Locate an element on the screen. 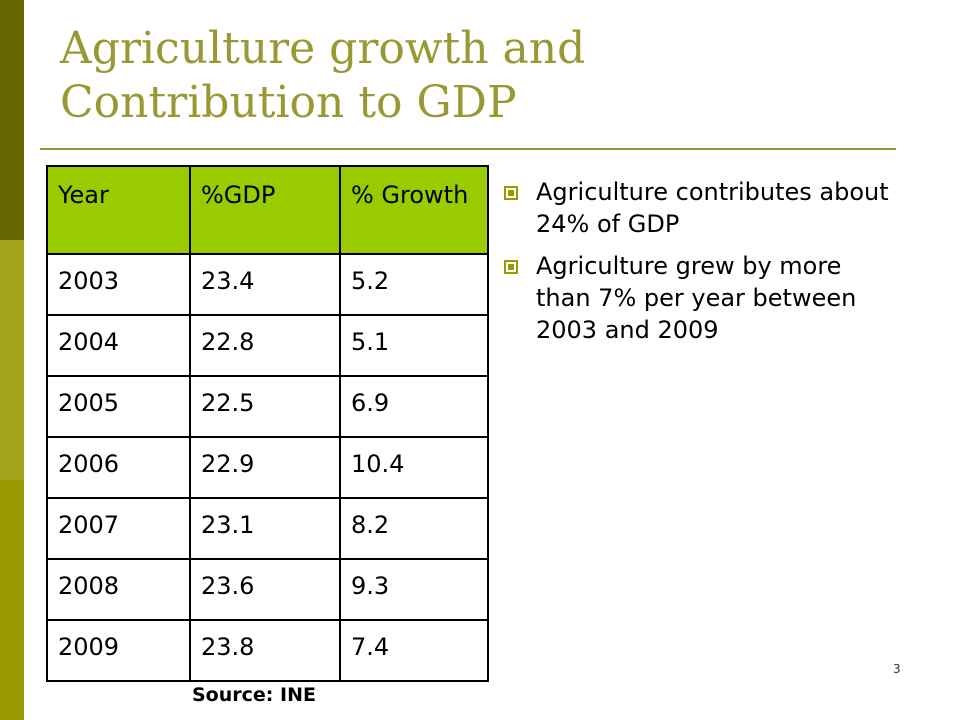 This screenshot has height=720, width=960. cell-growth: 6.9 is located at coordinates (414, 406).